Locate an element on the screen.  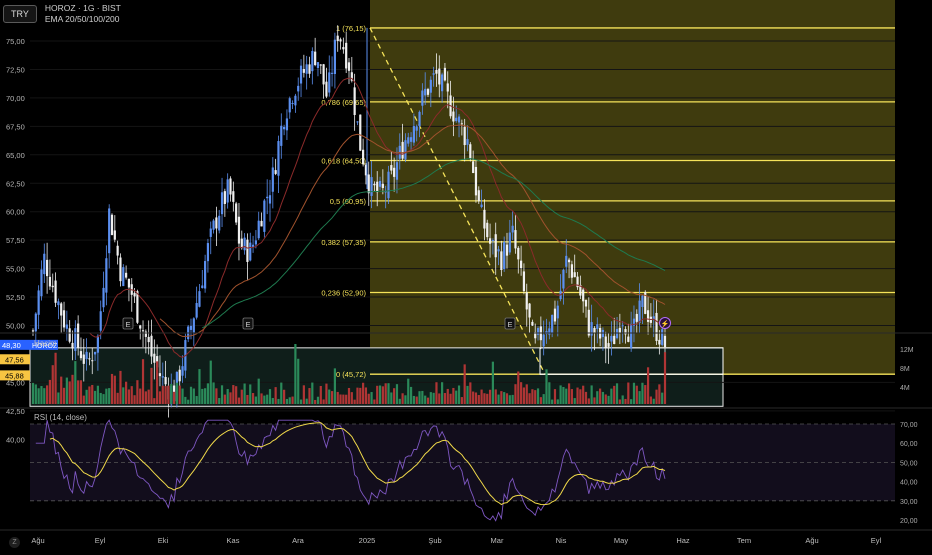
time-axis-tick: Ağu is located at coordinates (811, 540).